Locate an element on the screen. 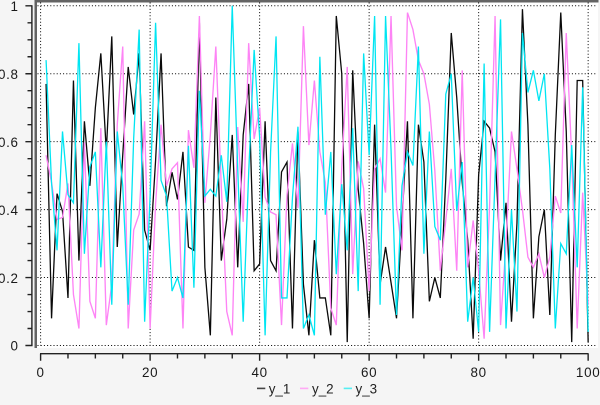 This screenshot has height=405, width=600. svg-text: 100 is located at coordinates (588, 372).